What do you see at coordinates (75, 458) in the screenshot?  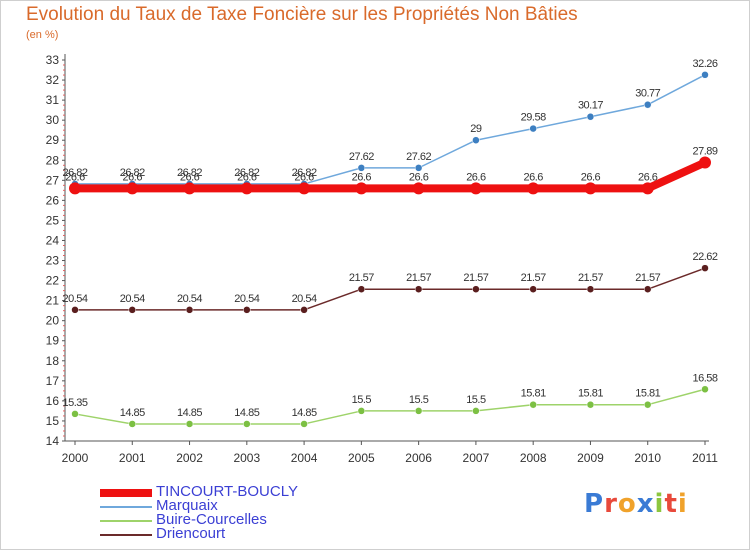 I see `x-tick-label: 2000` at bounding box center [75, 458].